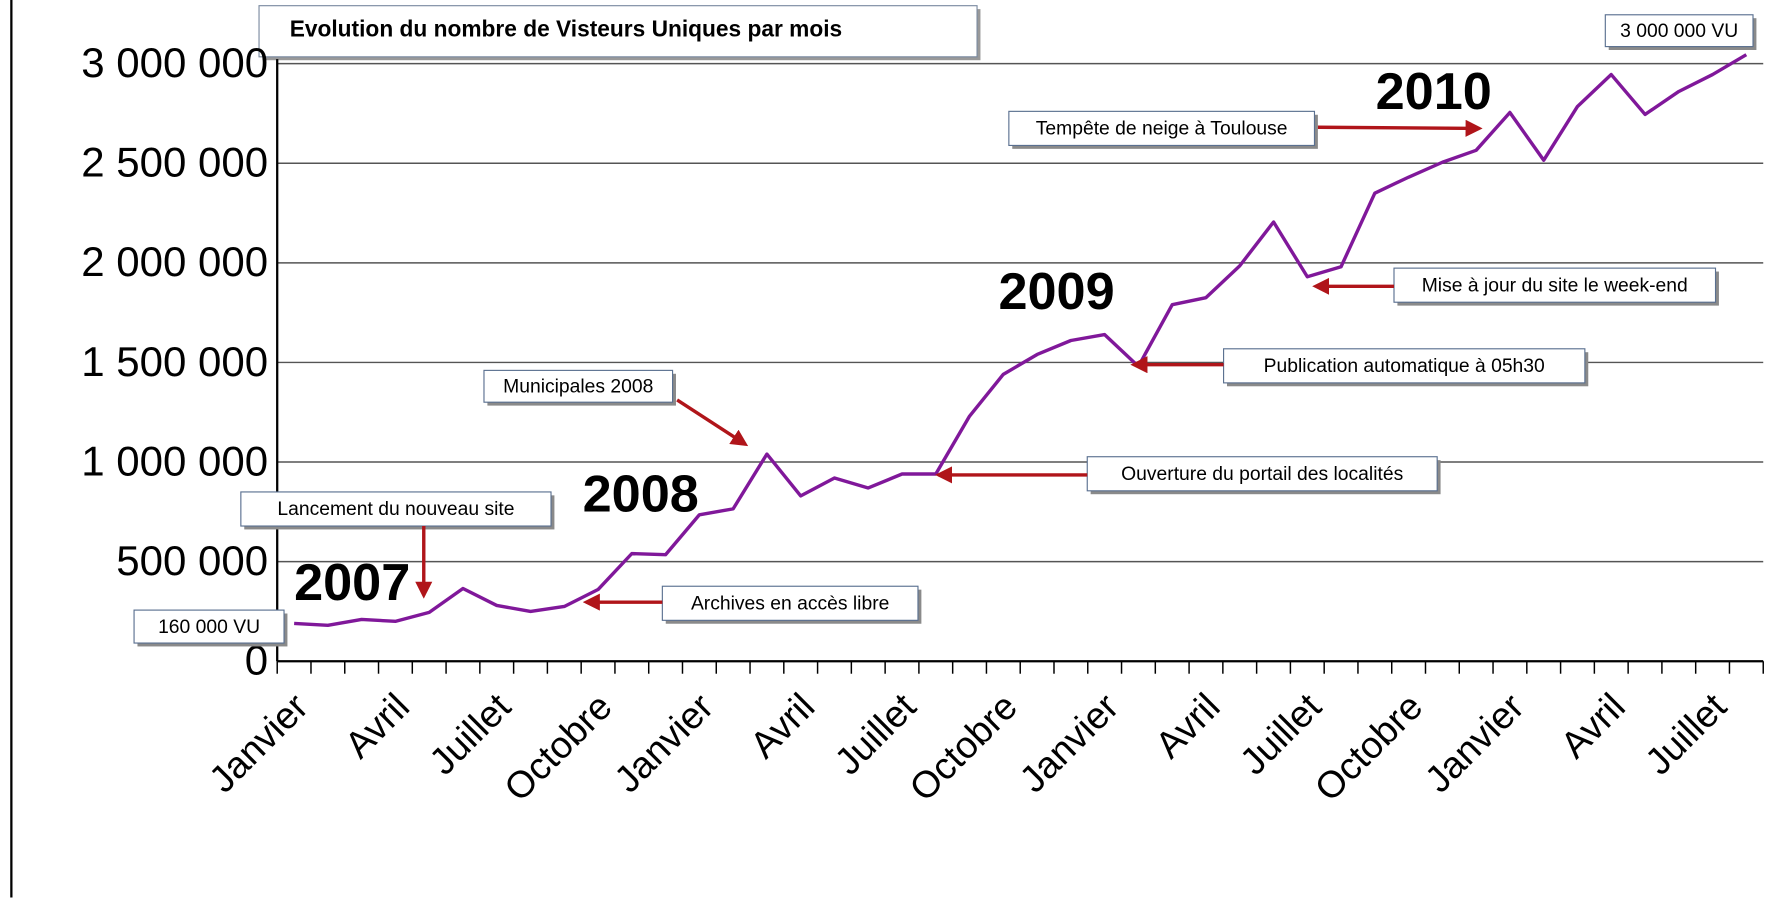 Image resolution: width=1778 pixels, height=898 pixels. Describe the element at coordinates (174, 162) in the screenshot. I see `y-tick-label: 2 500 000` at that location.